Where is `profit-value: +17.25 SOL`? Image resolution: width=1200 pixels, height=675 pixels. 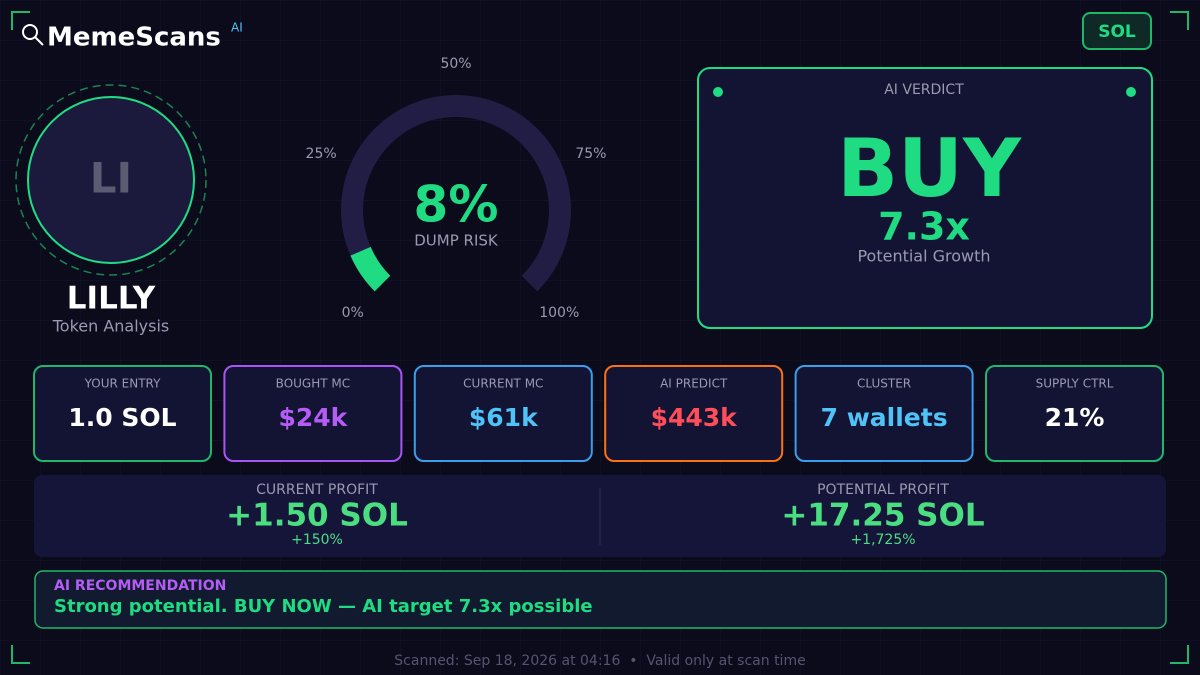
profit-value: +17.25 SOL is located at coordinates (882, 516).